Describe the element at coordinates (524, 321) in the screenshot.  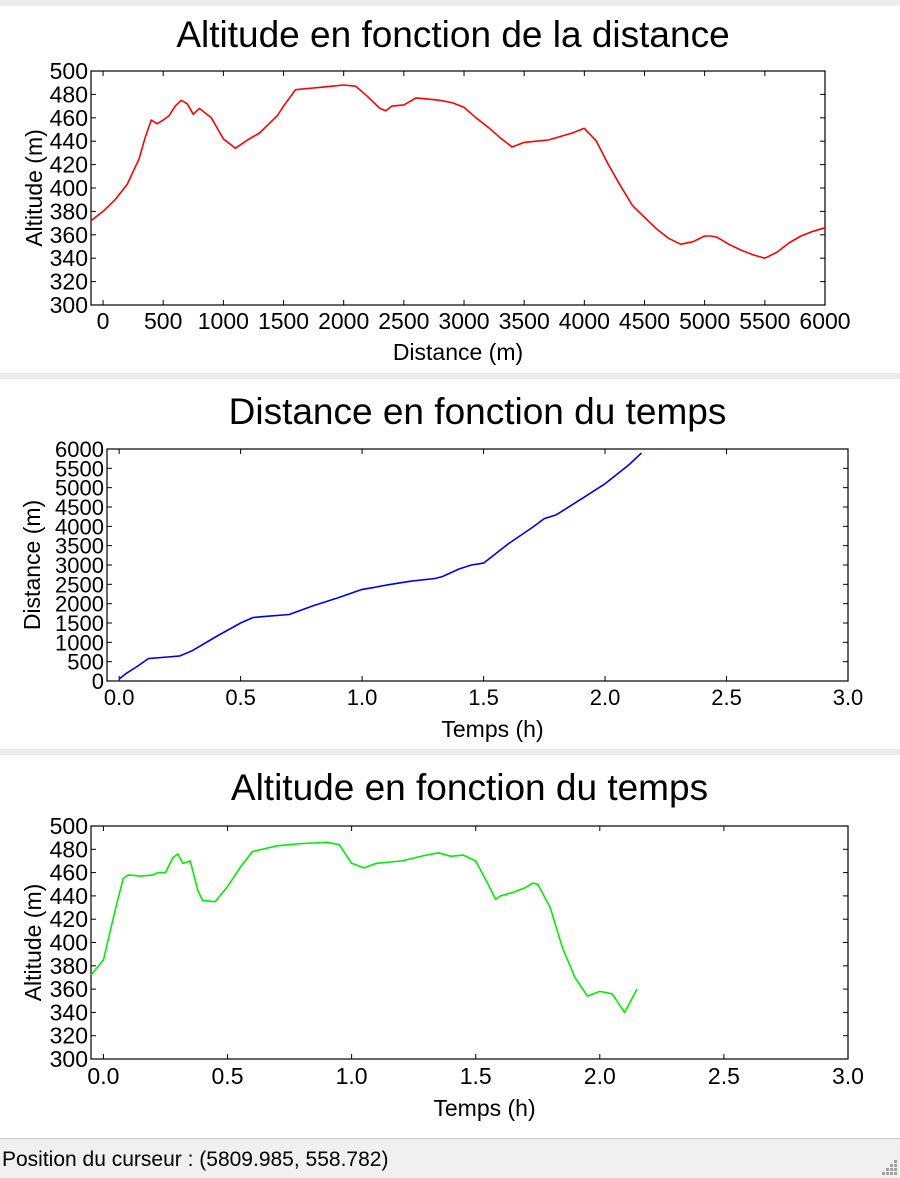
I see `x-tick-label: 3500` at that location.